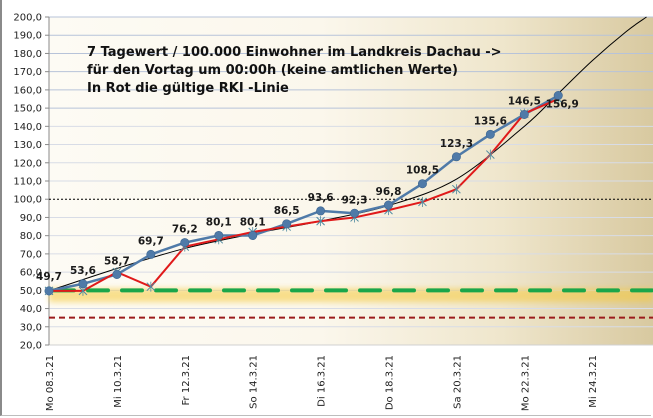  What do you see at coordinates (27, 90) in the screenshot?
I see `y-tick-label: 160,0` at bounding box center [27, 90].